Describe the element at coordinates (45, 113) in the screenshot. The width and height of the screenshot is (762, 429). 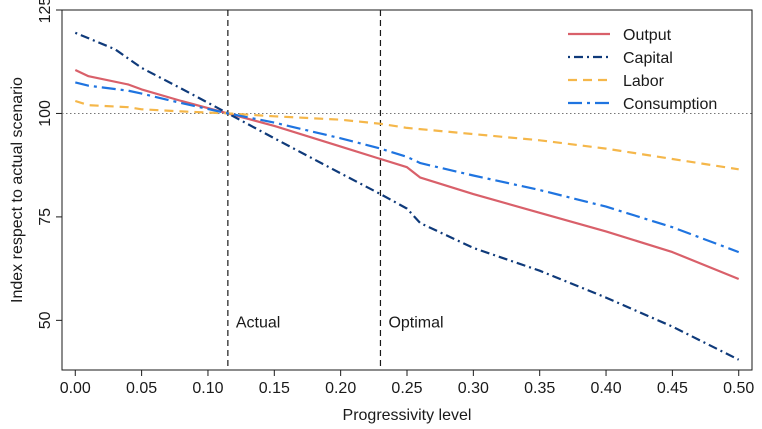
I see `y-tick-label: 100` at that location.